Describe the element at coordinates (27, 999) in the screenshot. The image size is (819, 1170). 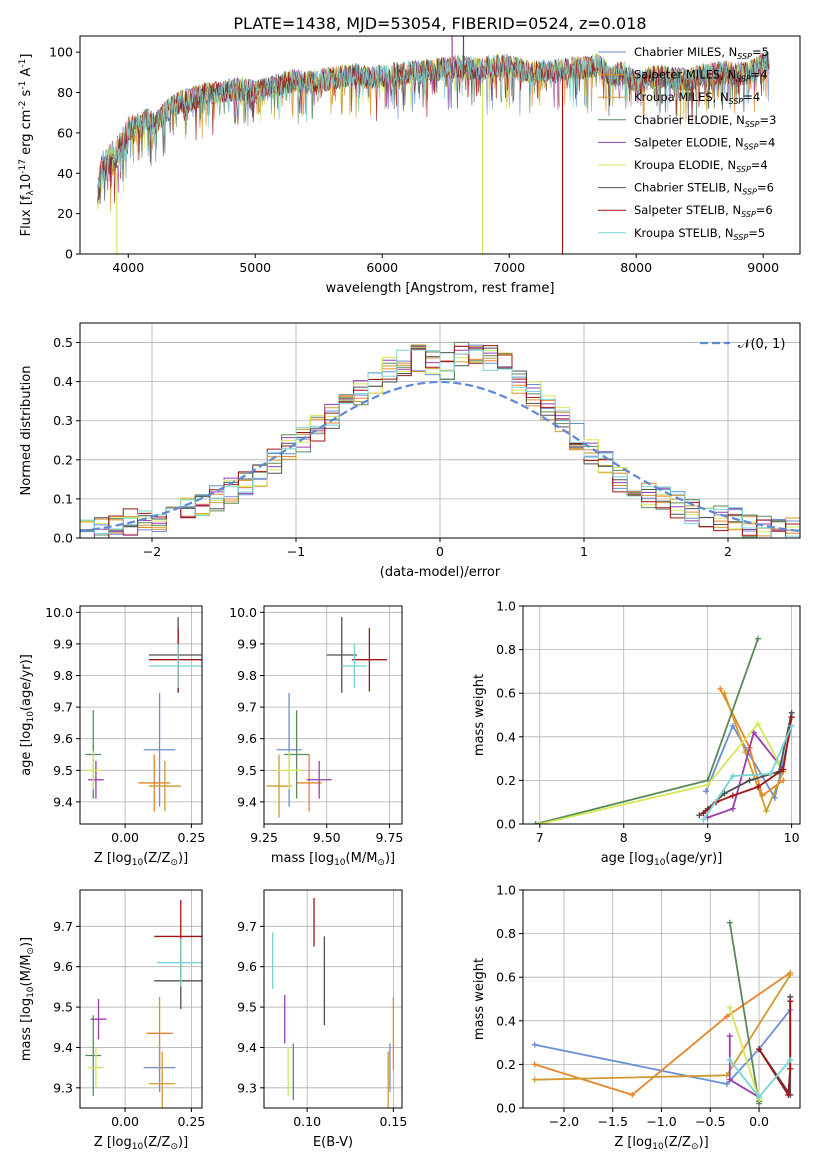
I see `y-axis-label: mass [log10(M/M⊙)]` at that location.